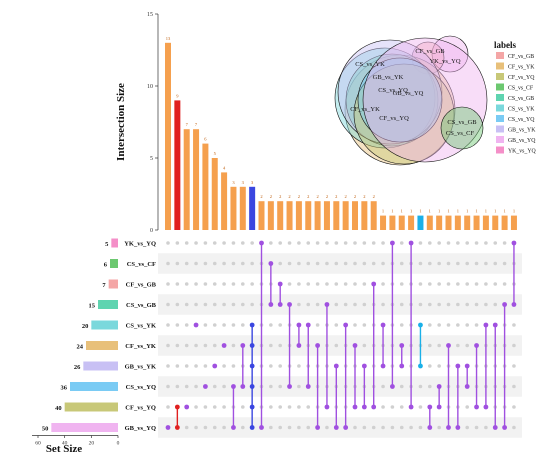 Image resolution: width=550 pixels, height=458 pixels. What do you see at coordinates (118, 444) in the screenshot?
I see `set-size-tick-label: 0` at bounding box center [118, 444].